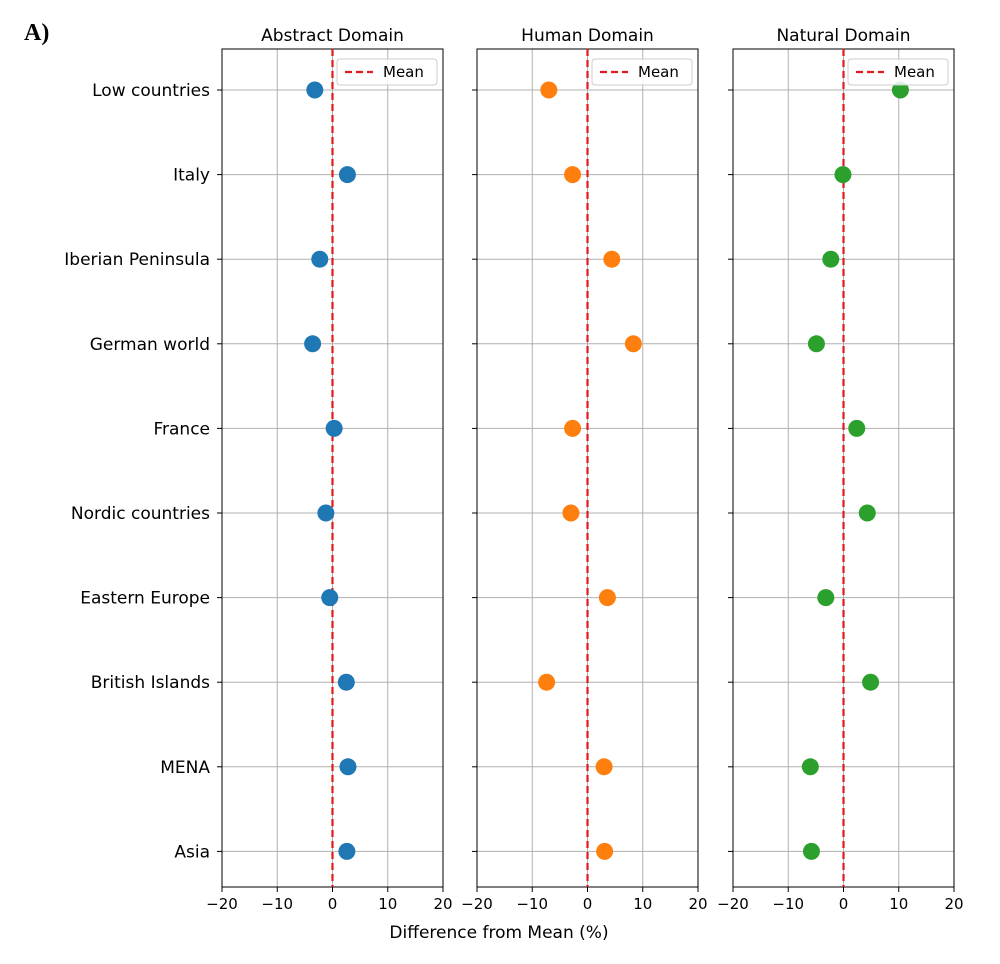 This screenshot has width=1000, height=964. I want to click on y-category-label: Asia, so click(192, 852).